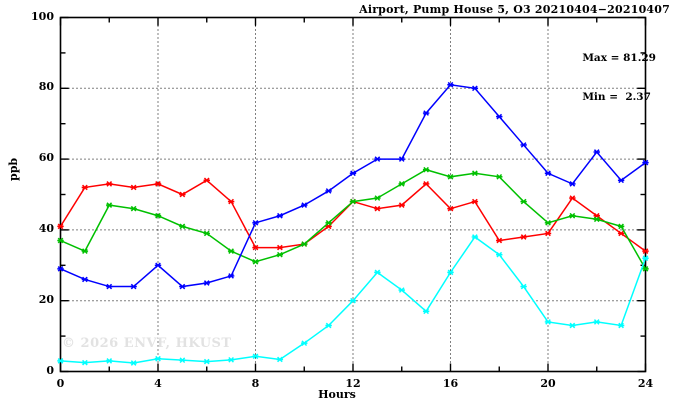 The width and height of the screenshot is (674, 409). What do you see at coordinates (548, 383) in the screenshot?
I see `x-tick-label: 20` at bounding box center [548, 383].